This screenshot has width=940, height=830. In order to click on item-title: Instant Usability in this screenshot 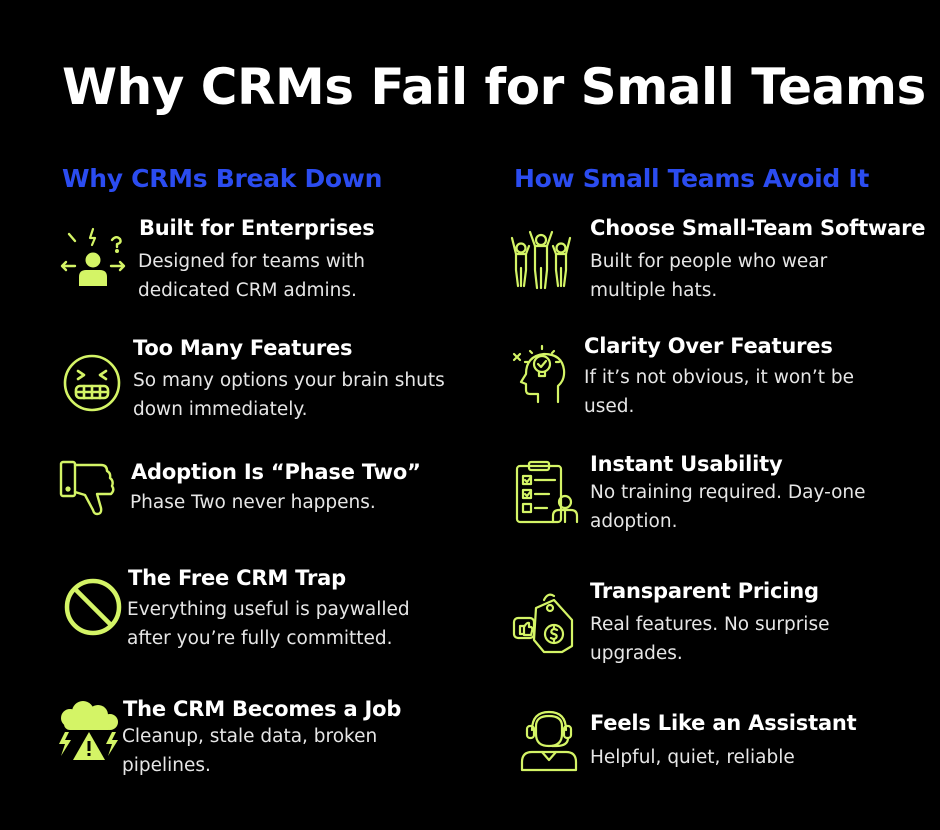, I will do `click(686, 464)`.